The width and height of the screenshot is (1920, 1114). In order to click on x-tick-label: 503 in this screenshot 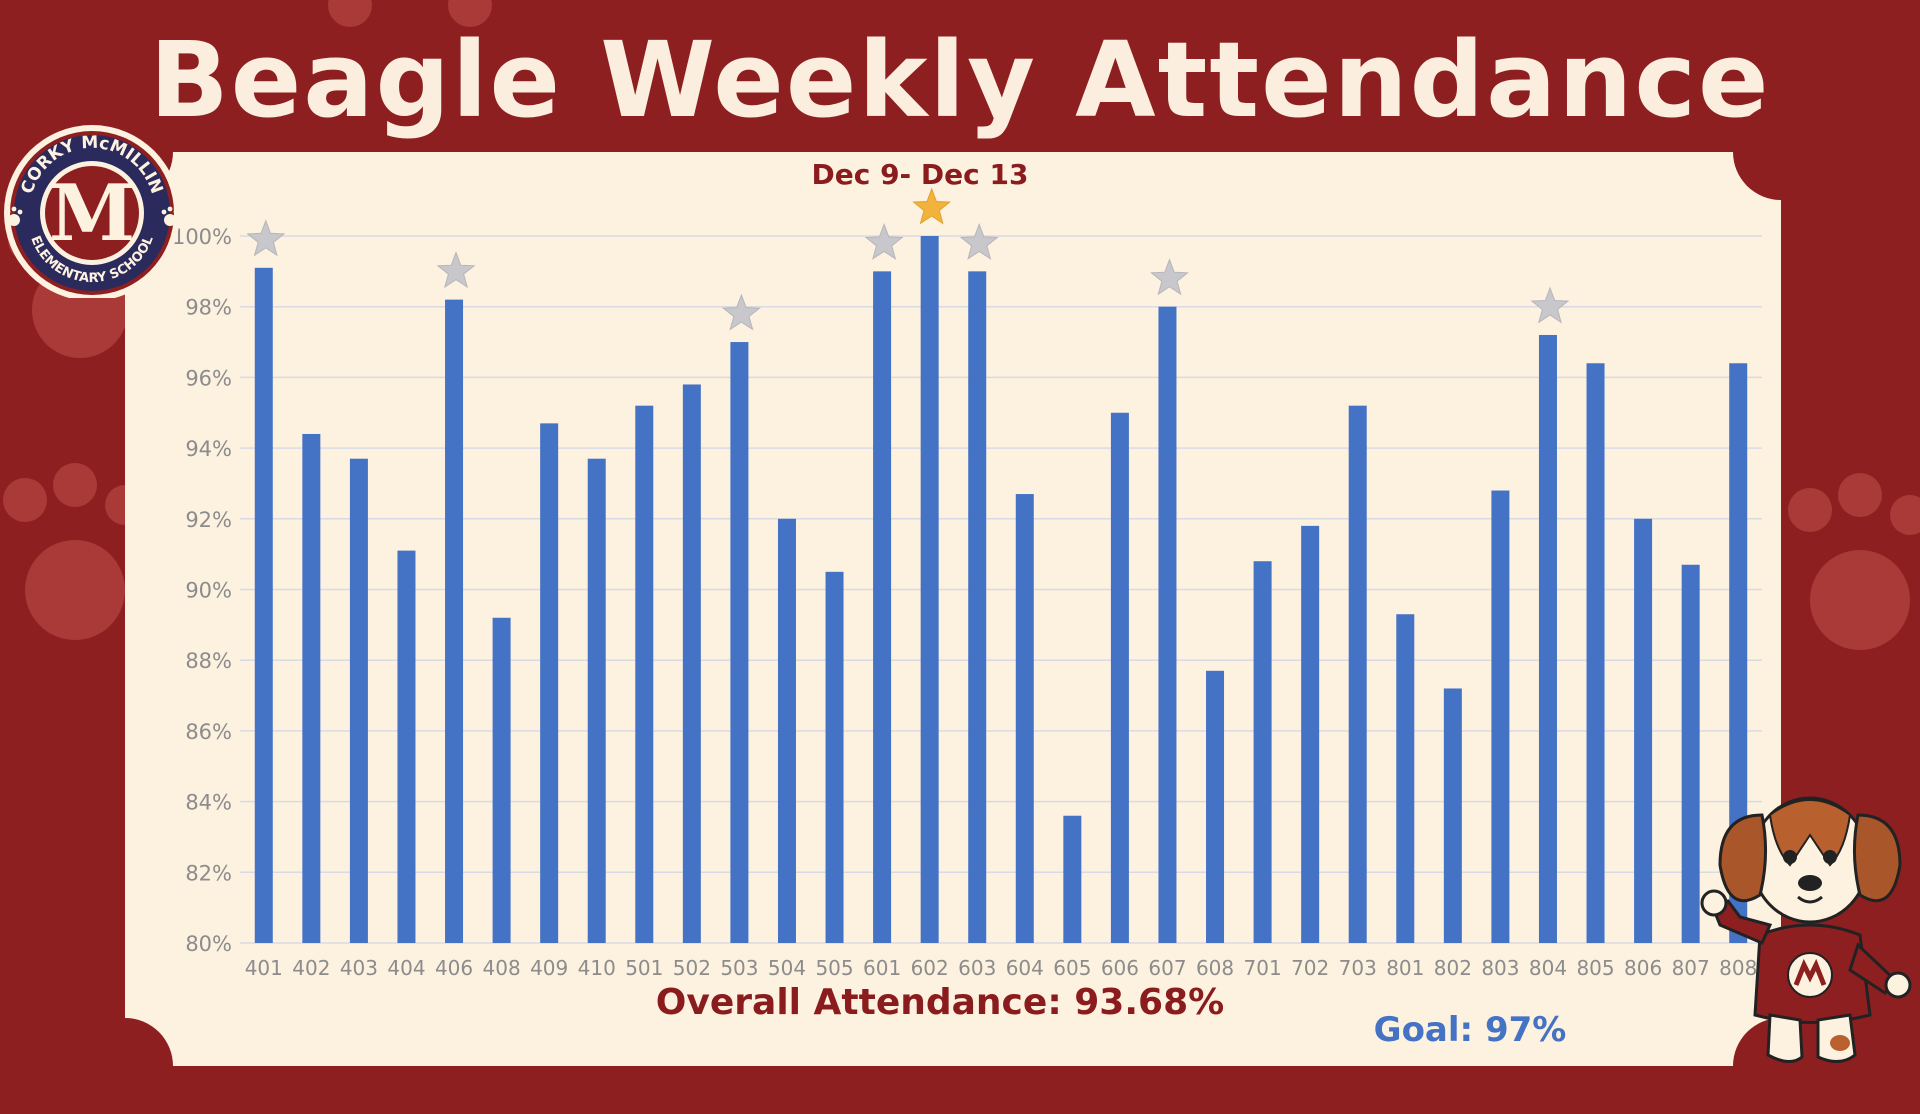, I will do `click(739, 968)`.